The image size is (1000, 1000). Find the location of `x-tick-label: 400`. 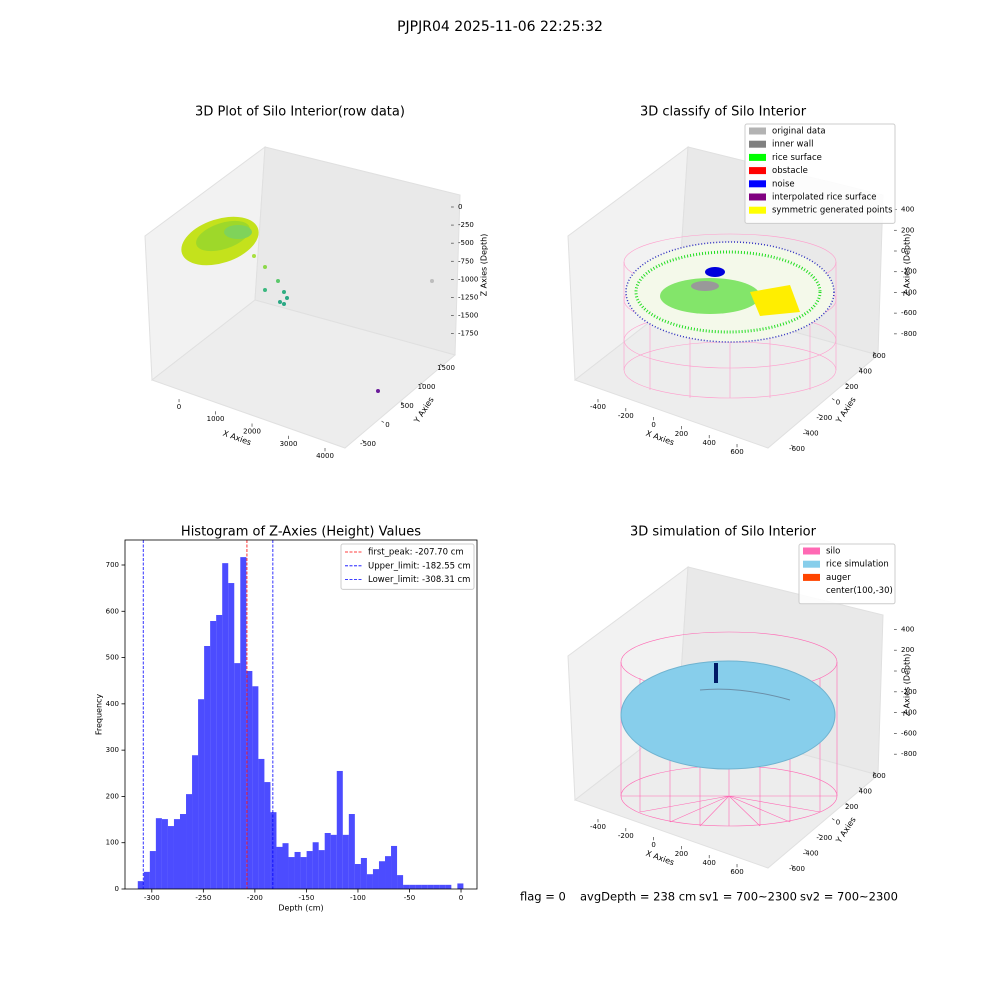

x-tick-label: 400 is located at coordinates (709, 443).